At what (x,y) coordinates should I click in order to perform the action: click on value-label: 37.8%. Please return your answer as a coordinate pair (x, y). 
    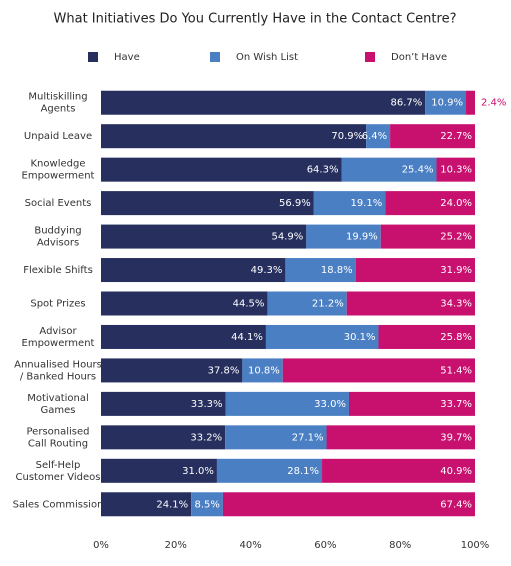
    Looking at the image, I should click on (224, 370).